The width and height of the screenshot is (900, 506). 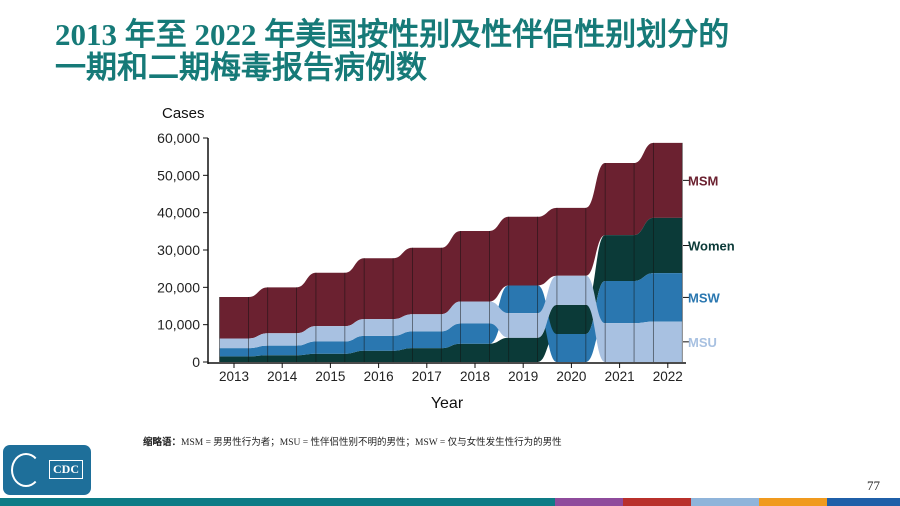 What do you see at coordinates (178, 213) in the screenshot?
I see `y-tick-label: 40,000` at bounding box center [178, 213].